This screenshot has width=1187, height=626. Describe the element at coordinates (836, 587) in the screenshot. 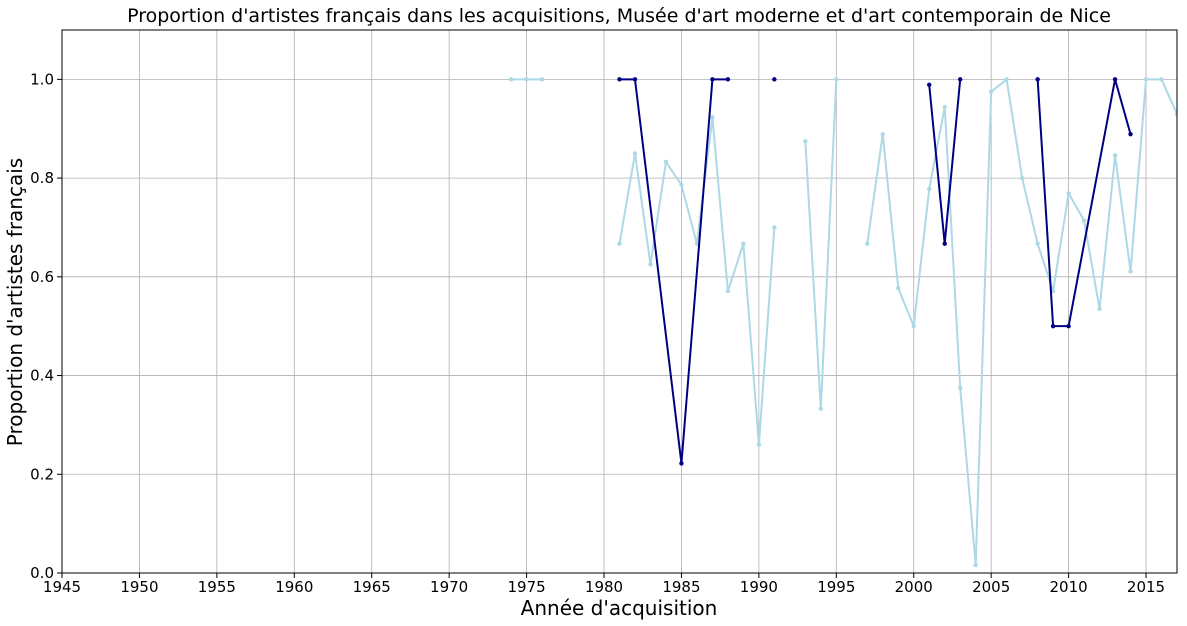

I see `x-tick-label: 1995` at that location.